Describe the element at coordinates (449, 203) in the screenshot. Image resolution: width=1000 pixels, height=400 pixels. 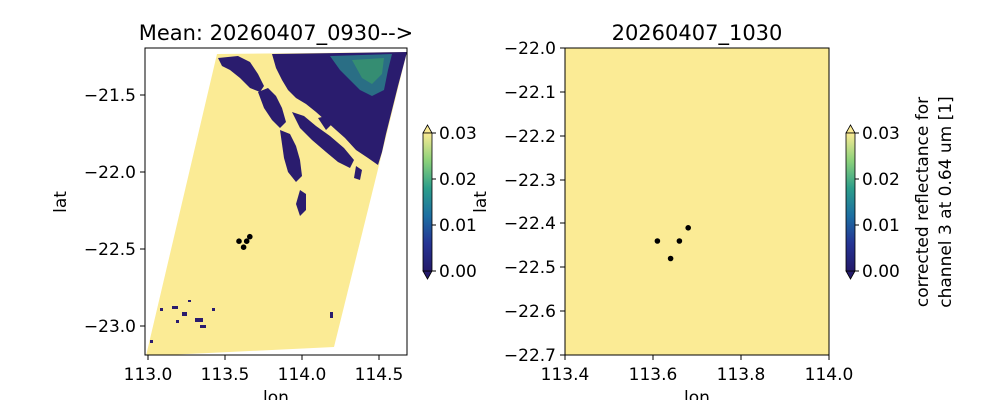
I see `left-colorbar: 0.03 0.02 0.01 0.00` at that location.